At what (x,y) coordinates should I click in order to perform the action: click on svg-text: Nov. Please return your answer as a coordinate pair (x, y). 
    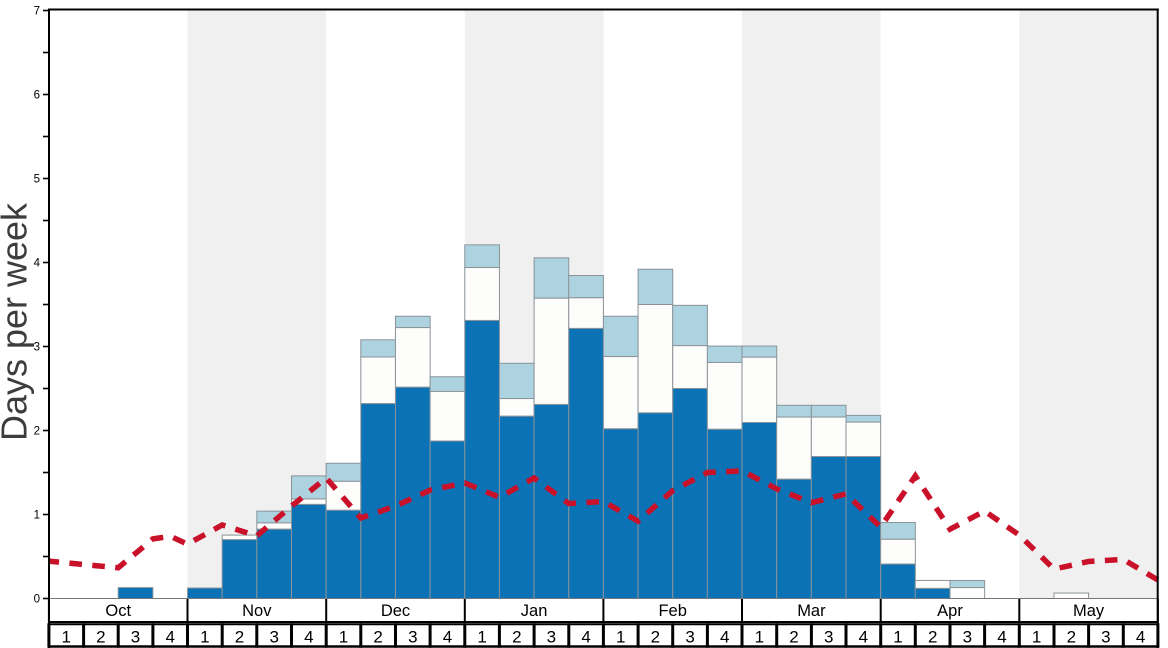
    Looking at the image, I should click on (257, 611).